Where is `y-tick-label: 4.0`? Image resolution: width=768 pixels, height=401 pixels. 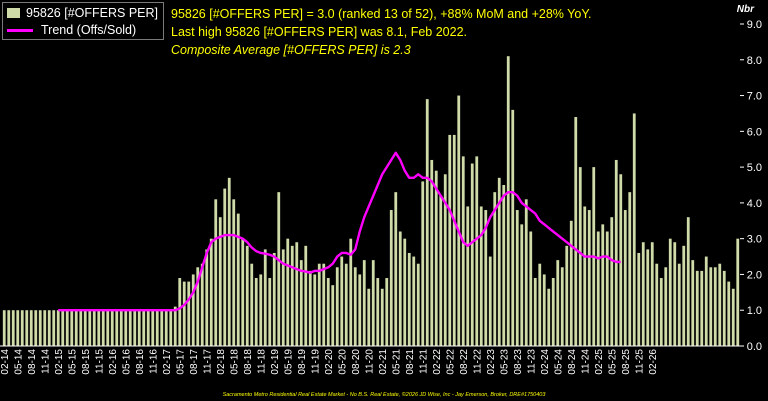 y-tick-label: 4.0 is located at coordinates (754, 204).